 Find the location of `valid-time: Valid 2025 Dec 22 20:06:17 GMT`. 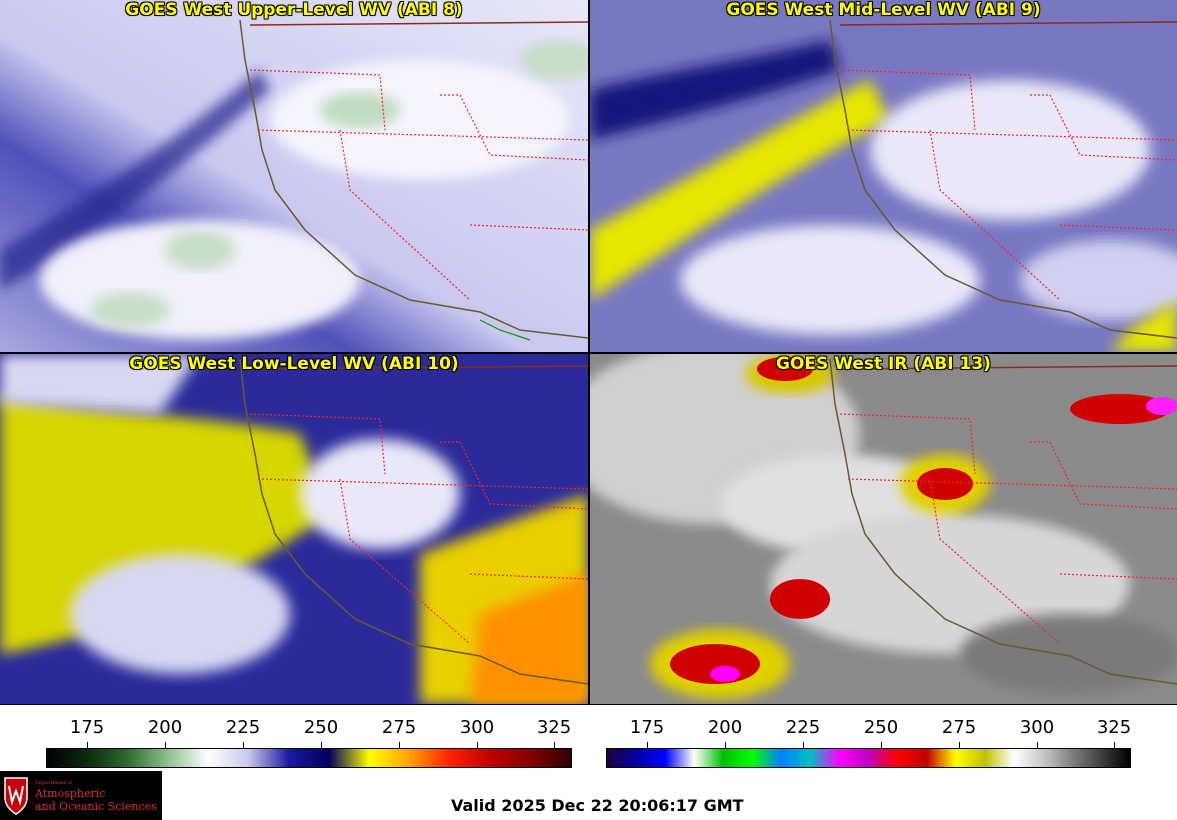

valid-time: Valid 2025 Dec 22 20:06:17 GMT is located at coordinates (597, 805).